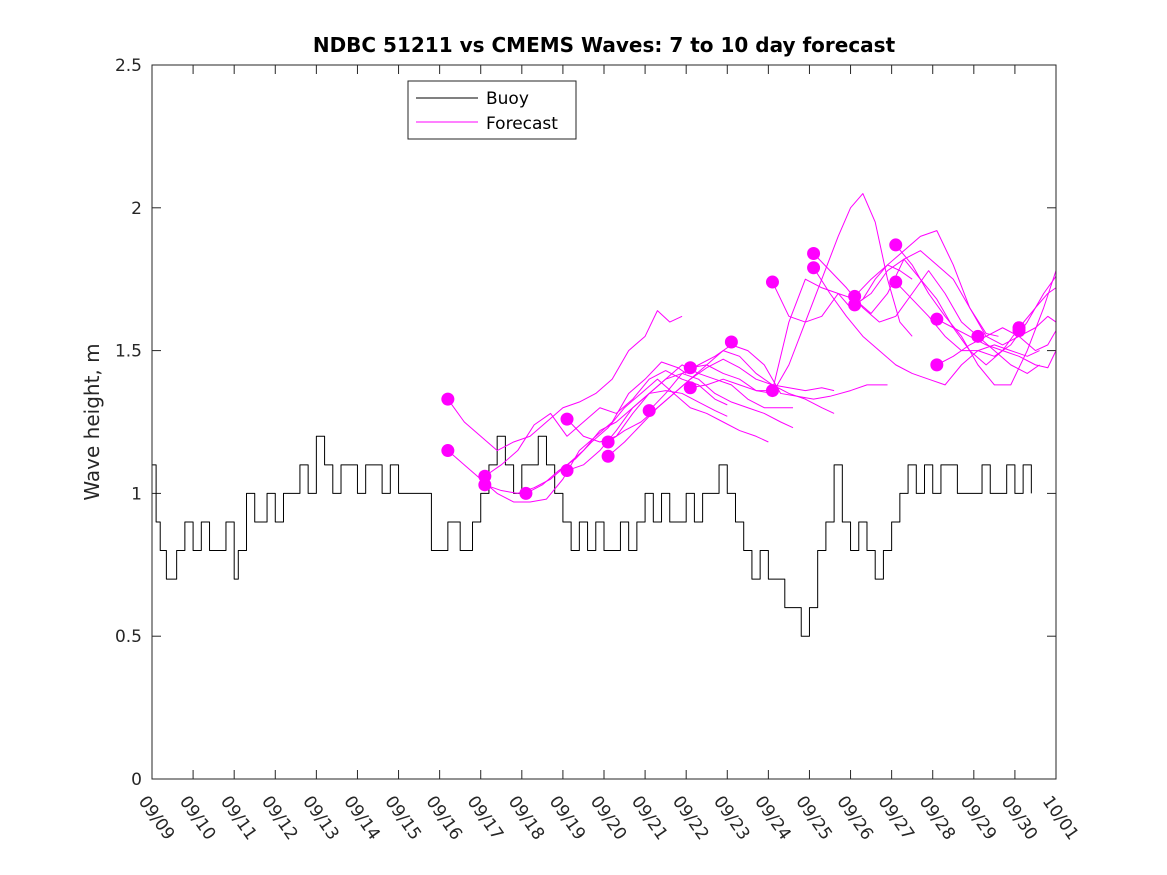  I want to click on y-axis-label: Wave height, m, so click(92, 421).